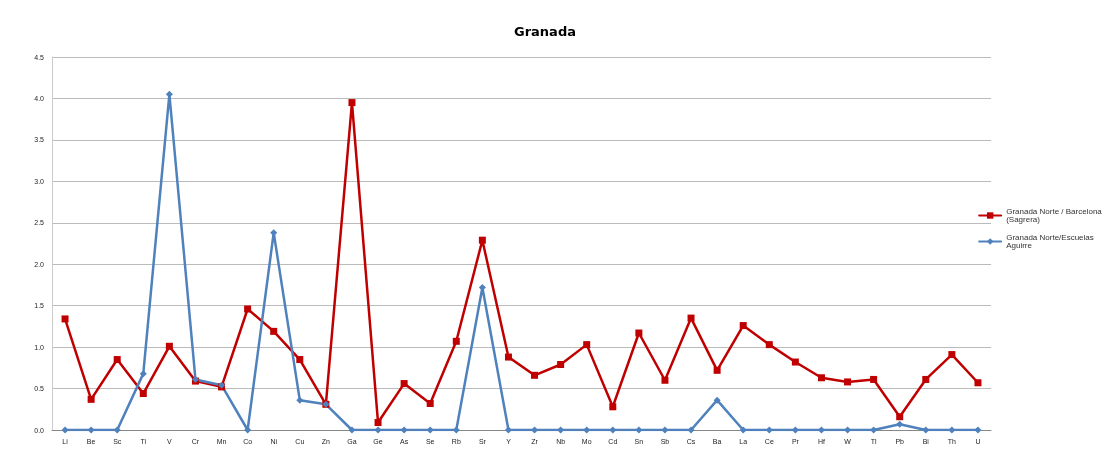 This screenshot has width=1109, height=457. Describe the element at coordinates (1051, 241) in the screenshot. I see `legend-label: Granada Norte/Escuelas Aguirre` at that location.